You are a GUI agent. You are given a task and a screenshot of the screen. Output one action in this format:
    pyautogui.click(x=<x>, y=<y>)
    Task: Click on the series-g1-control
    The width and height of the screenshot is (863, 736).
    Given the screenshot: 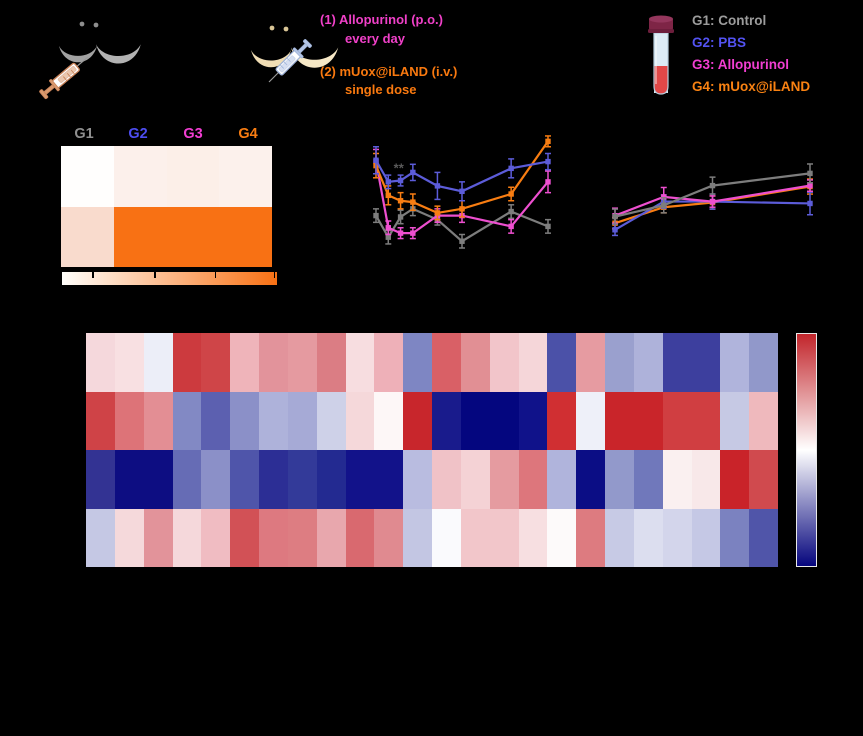 What is the action you would take?
    pyautogui.click(x=712, y=194)
    